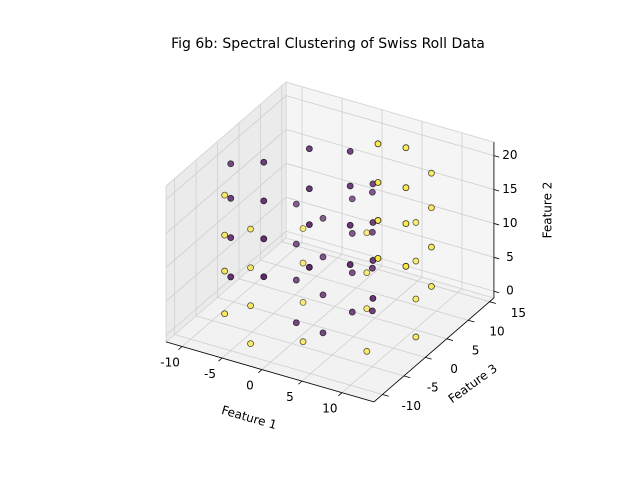 Image resolution: width=640 pixels, height=480 pixels. I want to click on z-tick-label: 10, so click(509, 223).